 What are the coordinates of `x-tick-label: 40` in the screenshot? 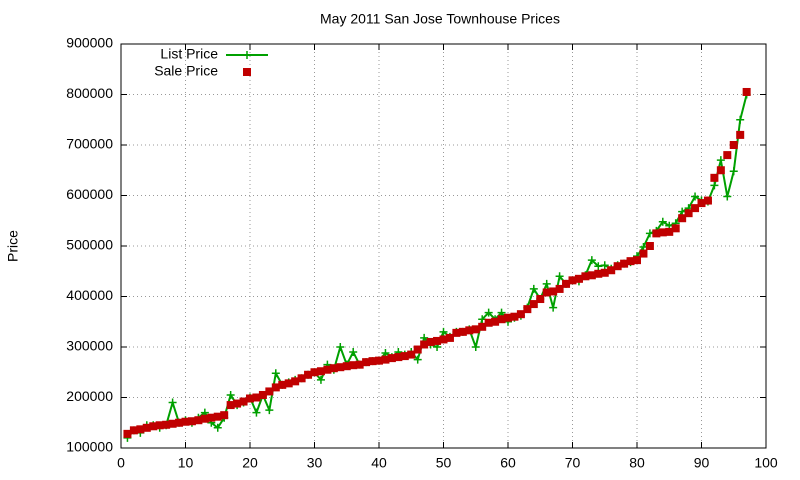 It's located at (379, 463).